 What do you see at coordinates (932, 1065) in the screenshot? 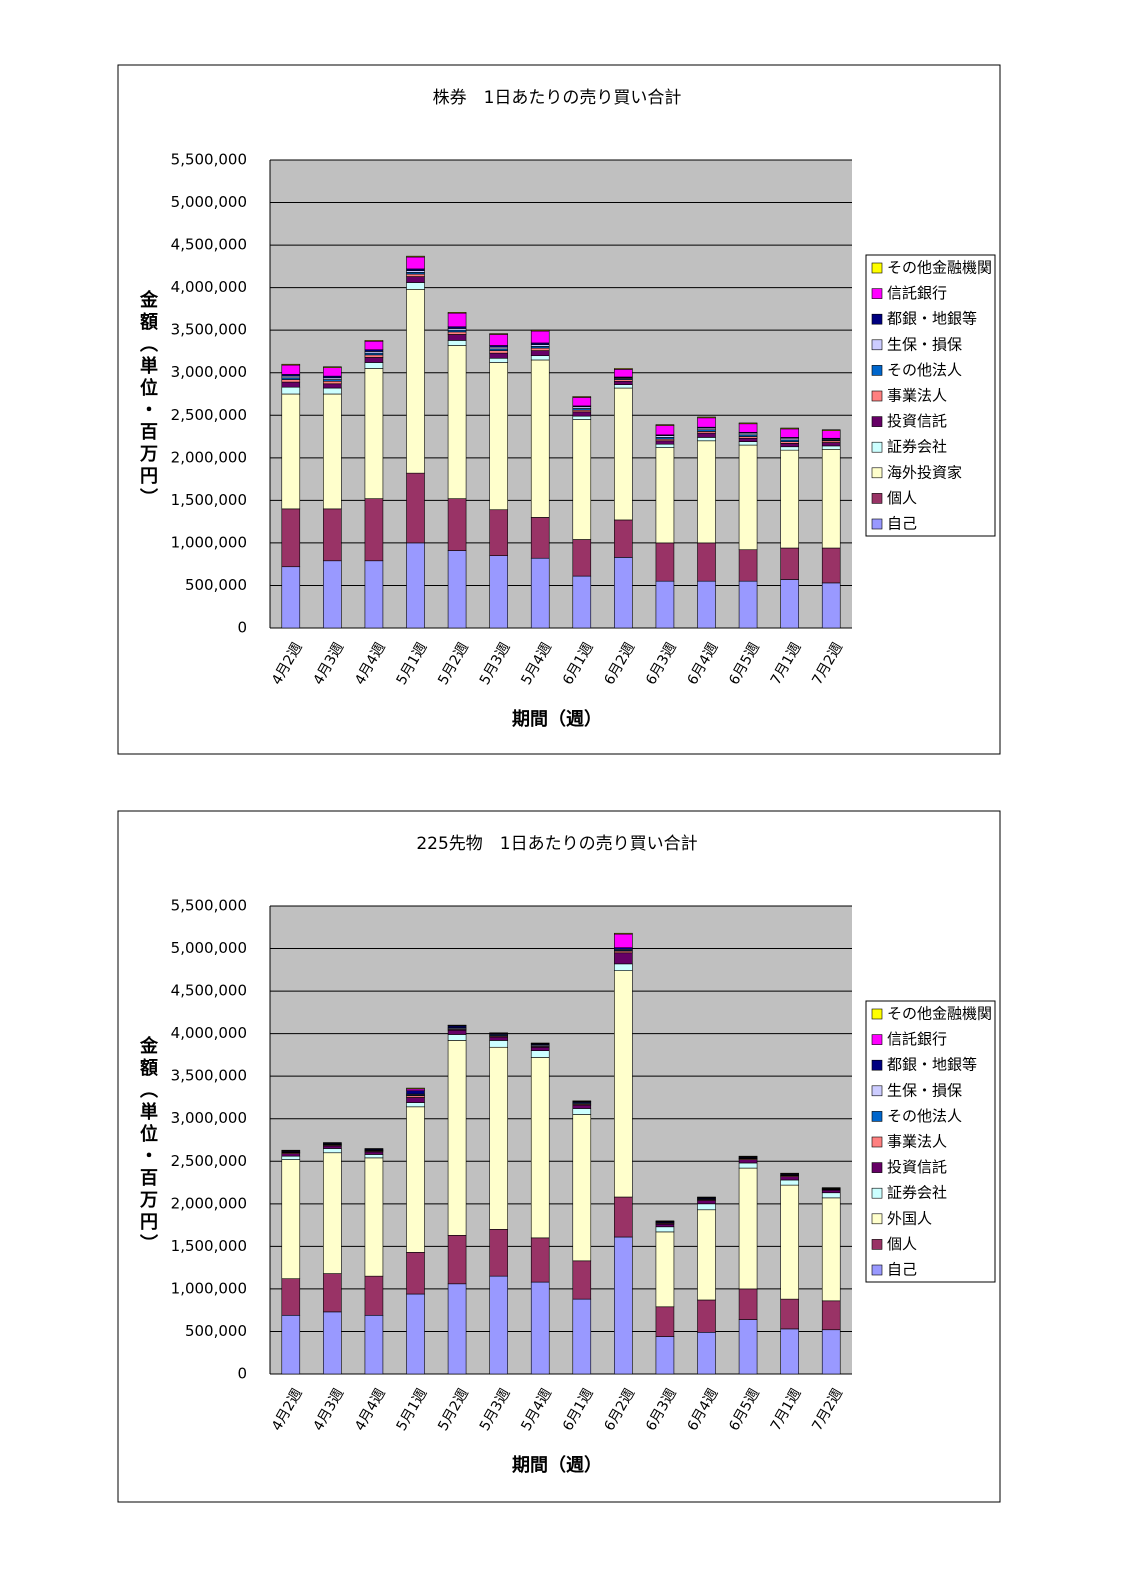
I see `legend-label: 都銀・地銀等` at bounding box center [932, 1065].